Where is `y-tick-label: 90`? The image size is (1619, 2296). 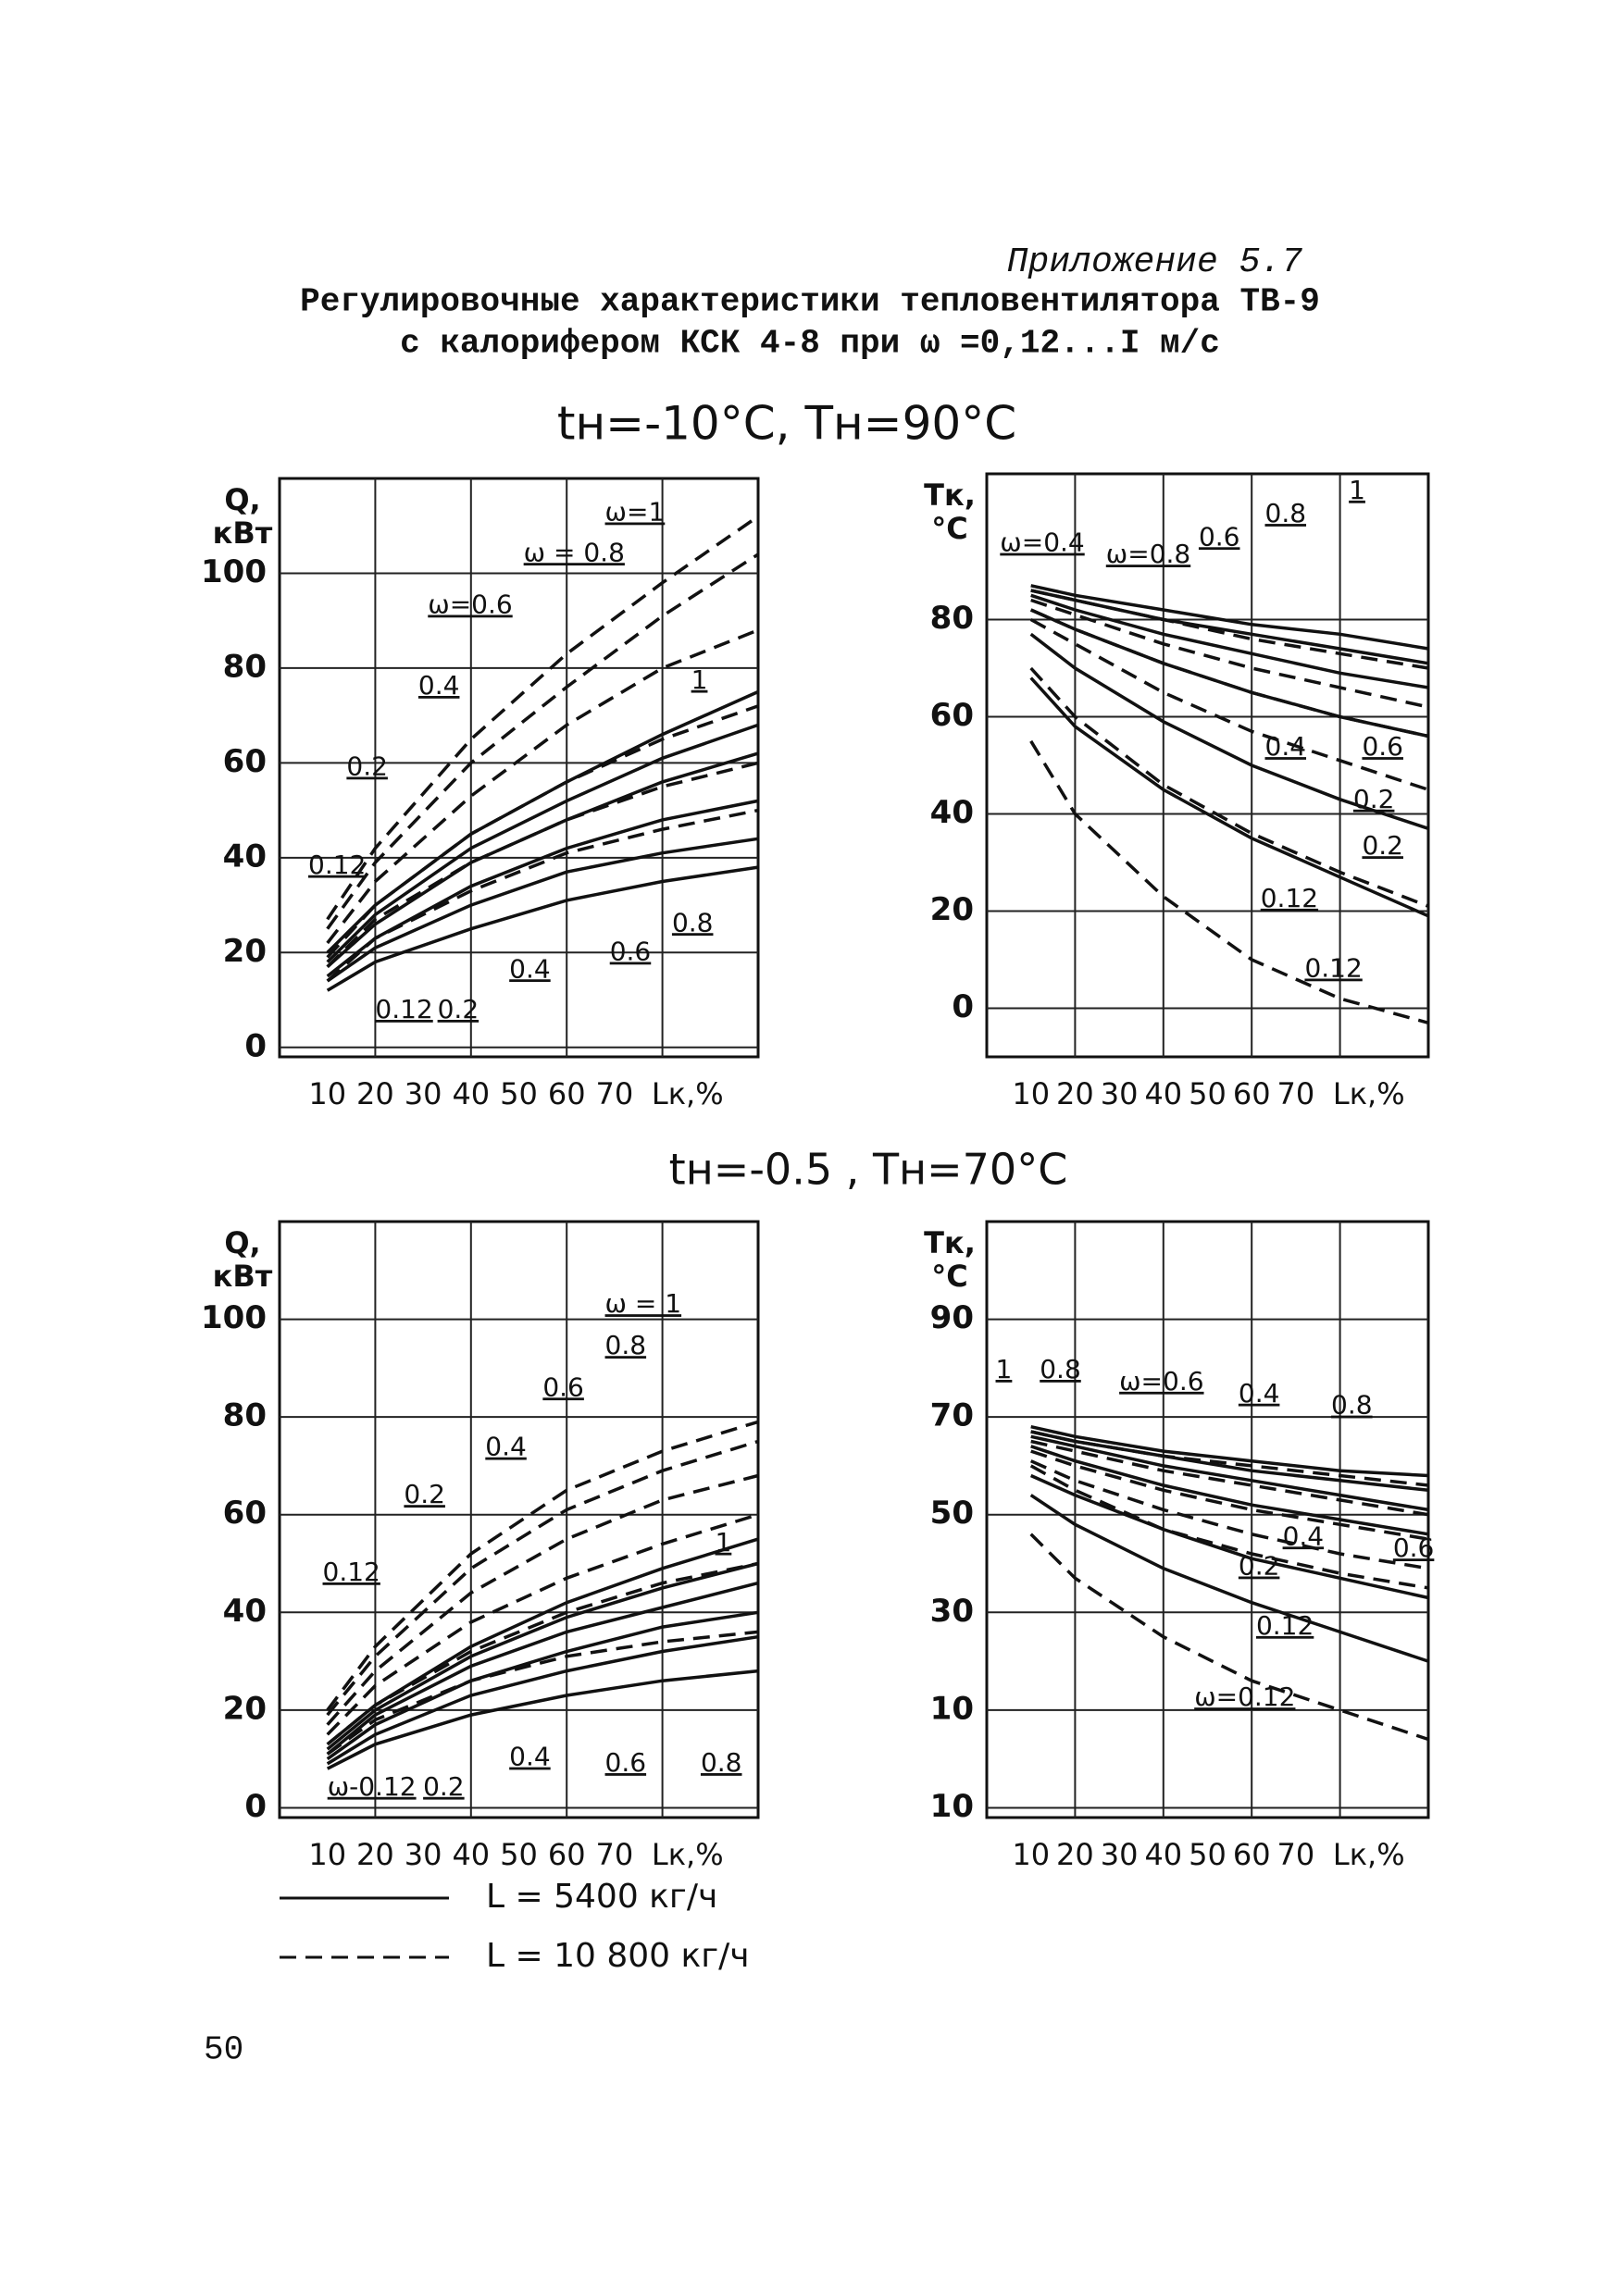 y-tick-label: 90 is located at coordinates (952, 1317).